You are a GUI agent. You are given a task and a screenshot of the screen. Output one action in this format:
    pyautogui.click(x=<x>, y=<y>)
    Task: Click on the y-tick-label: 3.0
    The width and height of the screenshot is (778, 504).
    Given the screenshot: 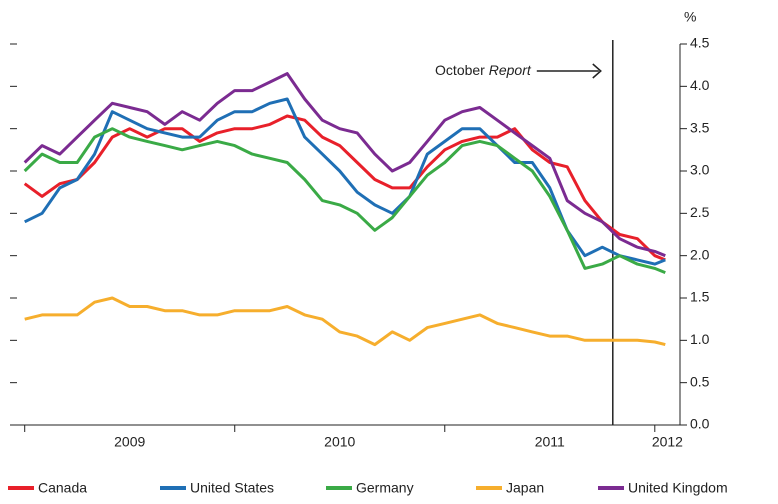 What is the action you would take?
    pyautogui.click(x=700, y=170)
    